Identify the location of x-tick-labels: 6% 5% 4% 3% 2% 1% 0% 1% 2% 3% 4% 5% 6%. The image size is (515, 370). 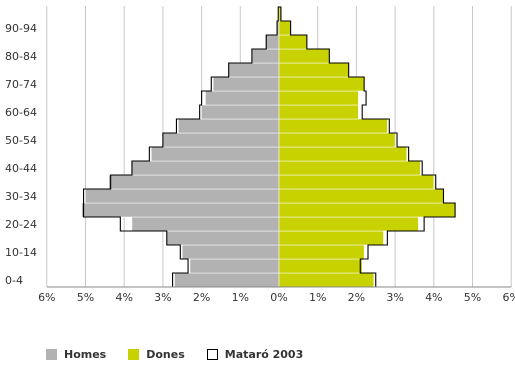
(276, 297).